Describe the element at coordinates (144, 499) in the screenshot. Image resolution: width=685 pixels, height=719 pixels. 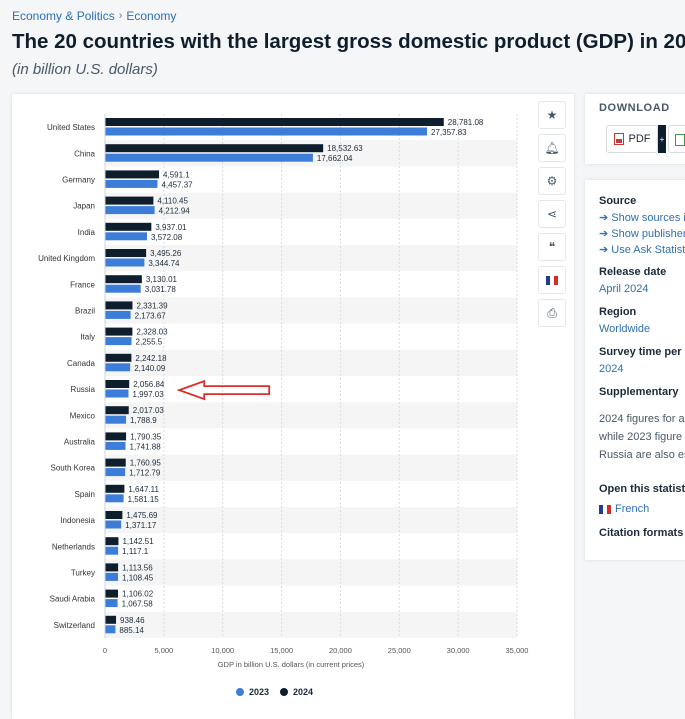
I see `data-label-2023: 1,581.15` at that location.